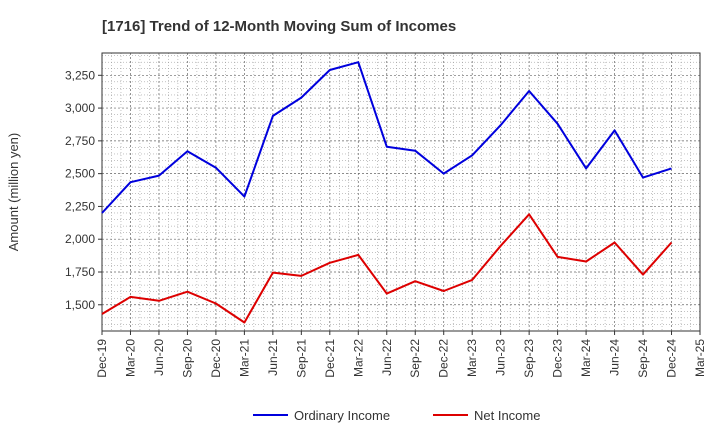  What do you see at coordinates (472, 358) in the screenshot?
I see `x-tick-label: Mar-23` at bounding box center [472, 358].